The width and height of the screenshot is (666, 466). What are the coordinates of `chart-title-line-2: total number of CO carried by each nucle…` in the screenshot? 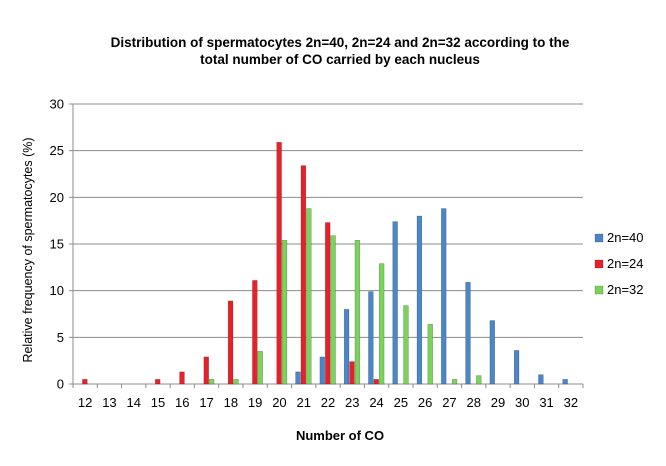 It's located at (340, 59).